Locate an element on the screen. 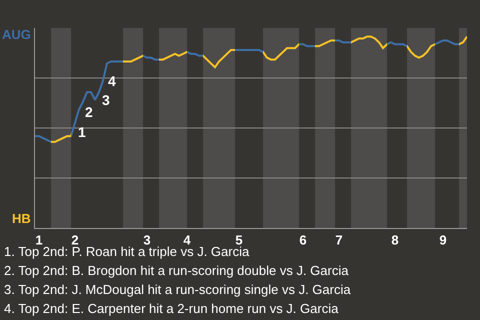  annotation: 4 is located at coordinates (112, 81).